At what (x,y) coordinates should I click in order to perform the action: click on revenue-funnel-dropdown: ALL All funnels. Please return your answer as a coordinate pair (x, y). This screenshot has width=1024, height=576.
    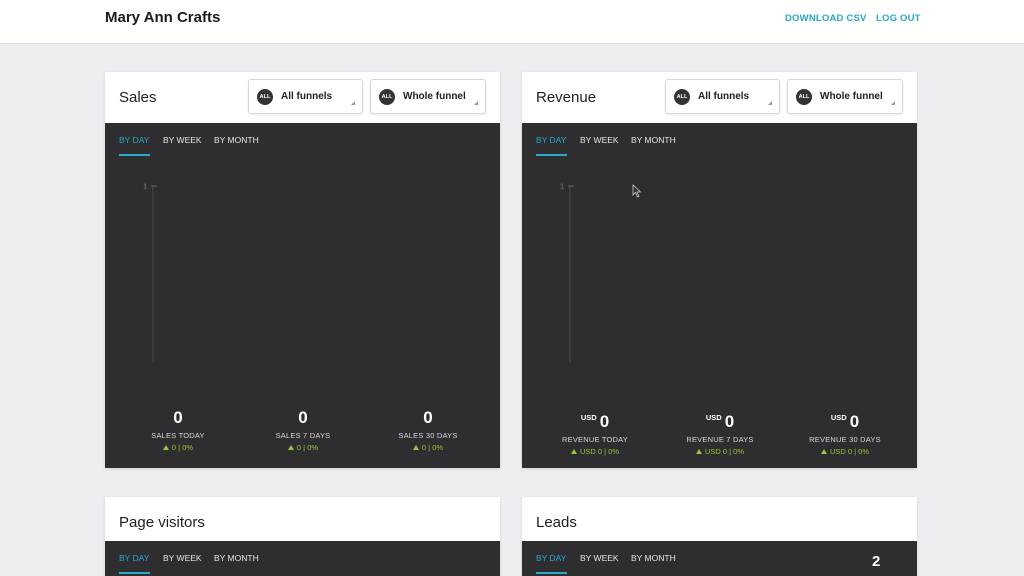
    Looking at the image, I should click on (722, 96).